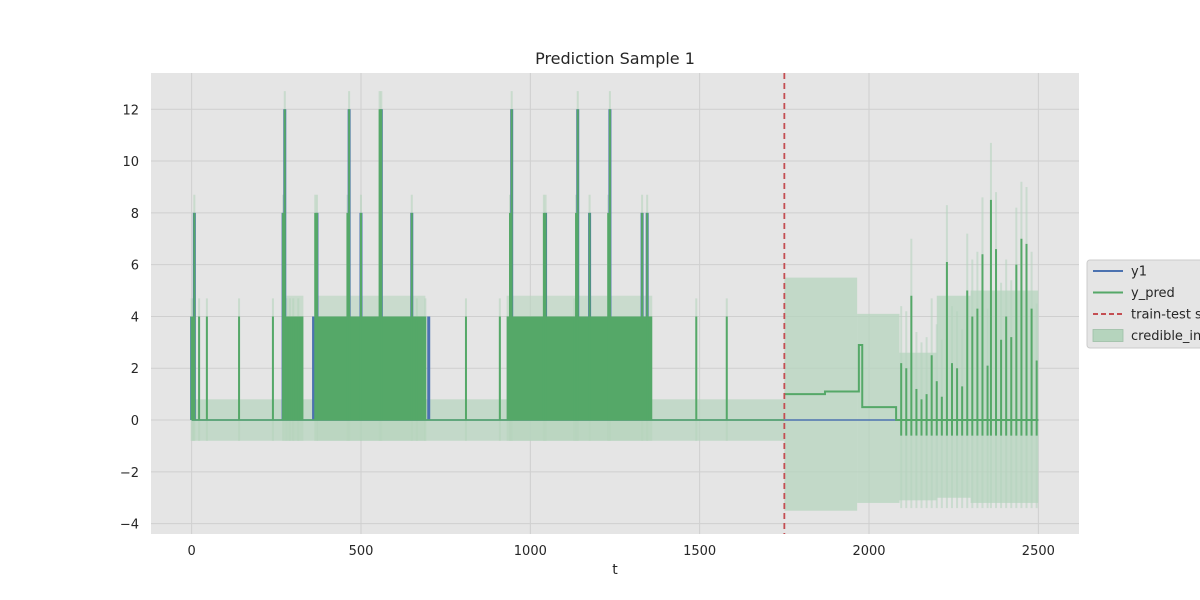 The height and width of the screenshot is (600, 1200). Describe the element at coordinates (135, 266) in the screenshot. I see `y-tick-label: 6` at that location.